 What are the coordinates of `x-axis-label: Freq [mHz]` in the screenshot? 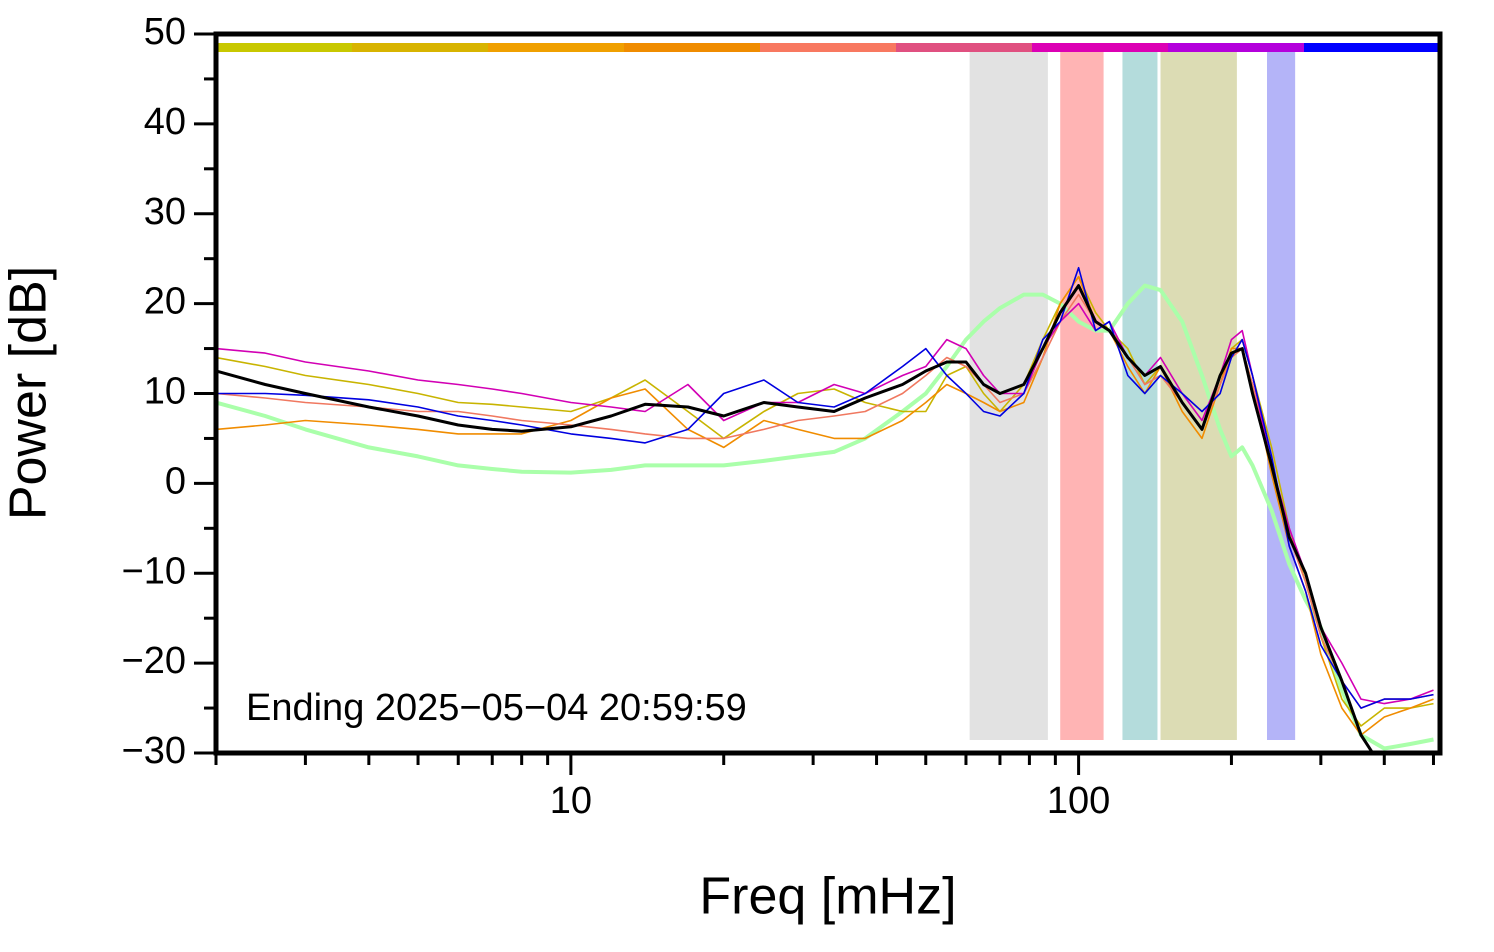 It's located at (827, 897).